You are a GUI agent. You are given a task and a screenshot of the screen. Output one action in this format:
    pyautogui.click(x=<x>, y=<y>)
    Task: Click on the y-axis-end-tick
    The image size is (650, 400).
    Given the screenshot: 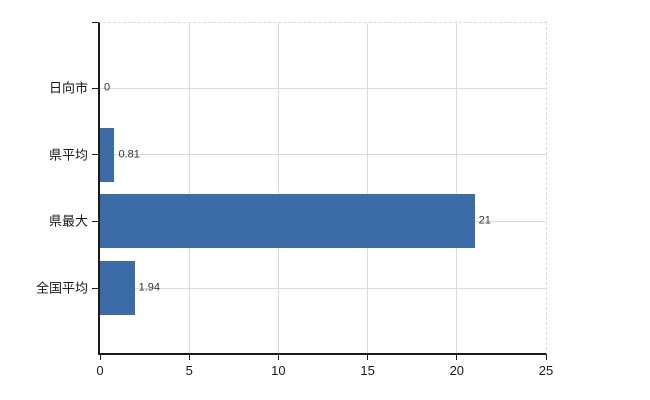 What is the action you would take?
    pyautogui.click(x=95, y=22)
    